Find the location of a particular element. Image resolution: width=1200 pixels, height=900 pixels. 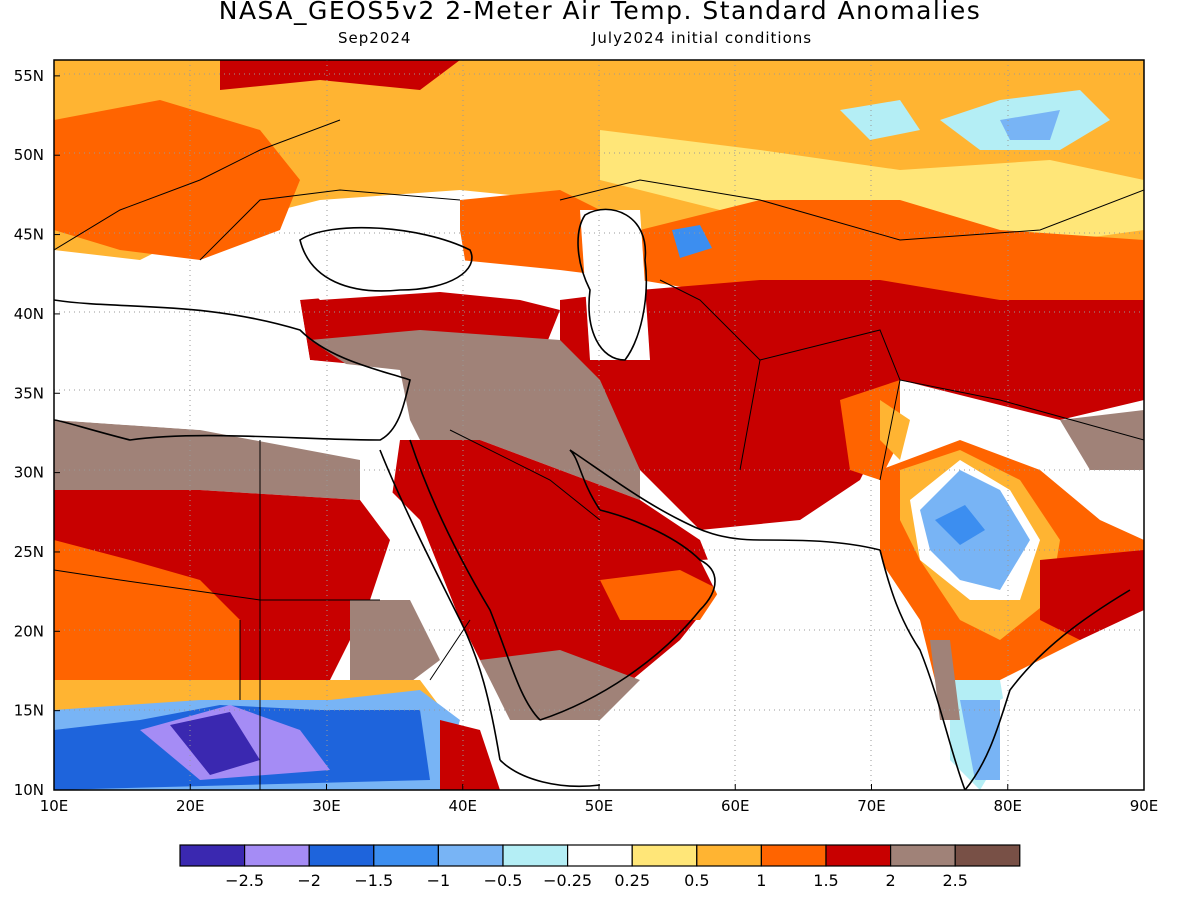

colorbar-label: 1 is located at coordinates (761, 880).